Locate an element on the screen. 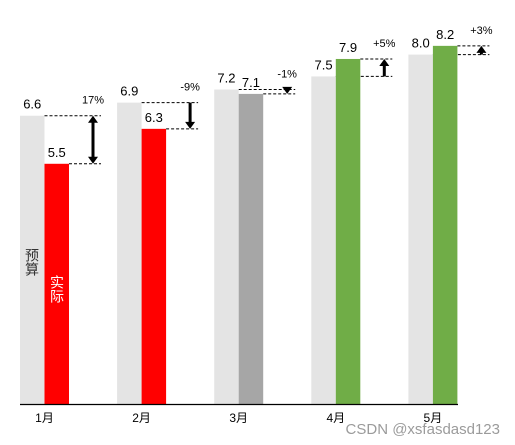 This screenshot has width=515, height=445. budget-value-label-month-5: 8.0 is located at coordinates (421, 43).